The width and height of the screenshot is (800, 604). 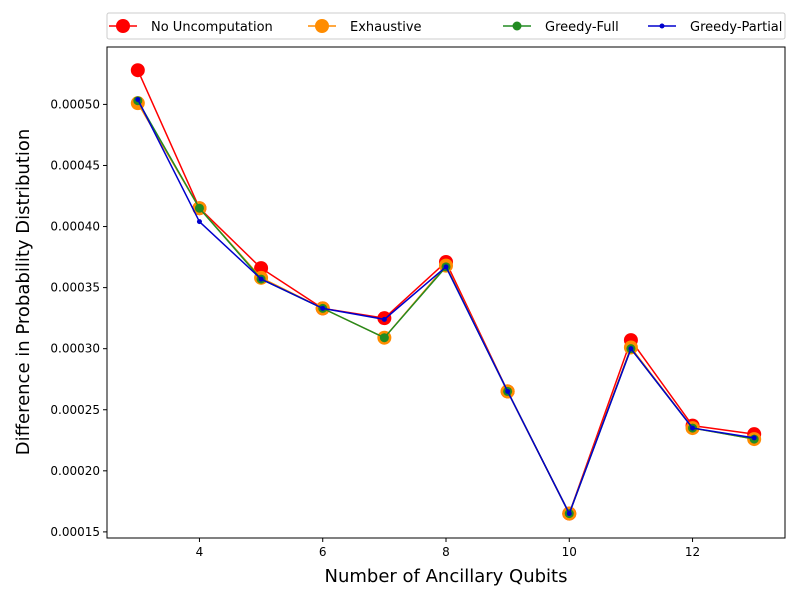 I want to click on legend-box, so click(x=446, y=26).